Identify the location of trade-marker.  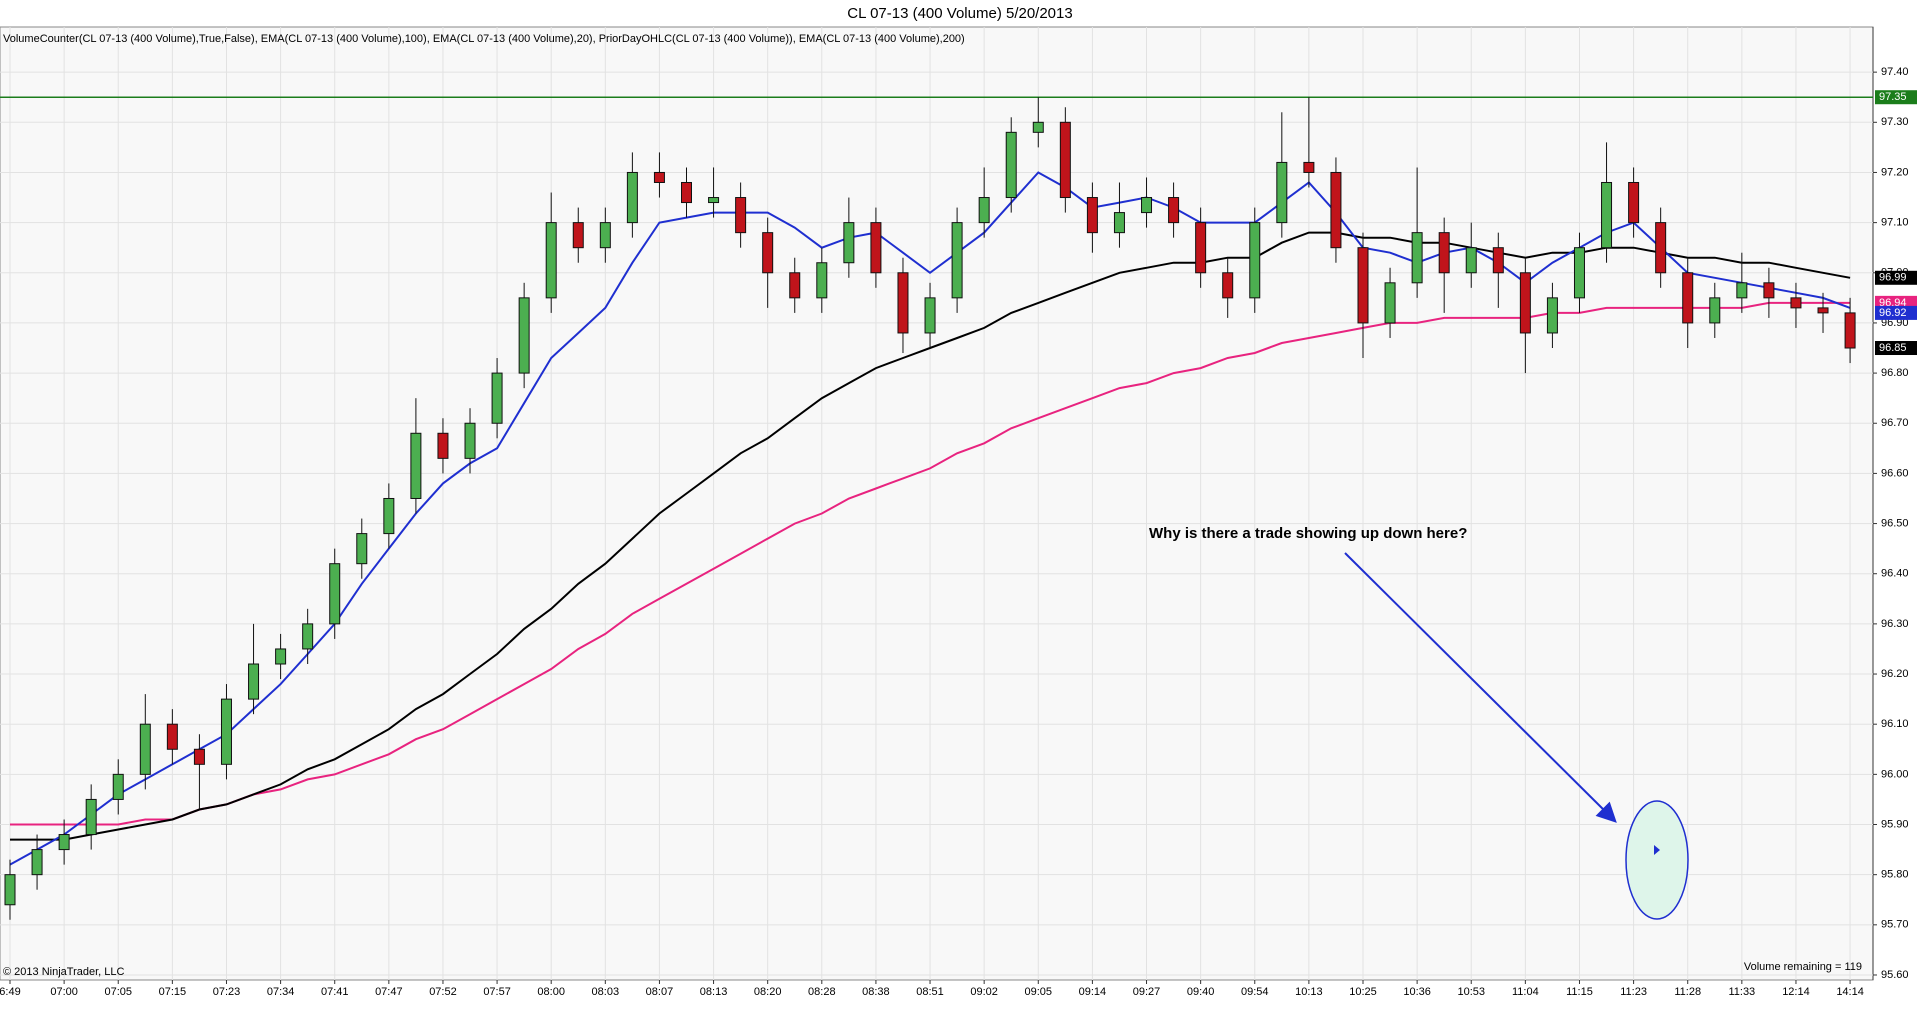
(1657, 850).